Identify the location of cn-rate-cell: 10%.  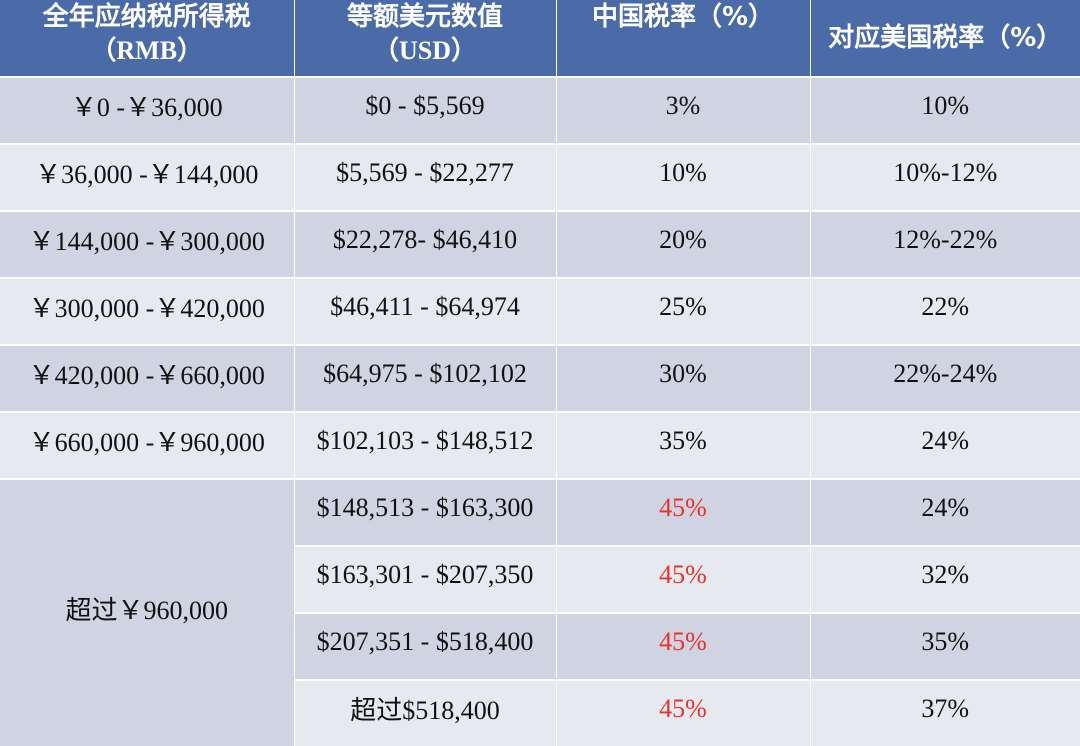
(683, 177).